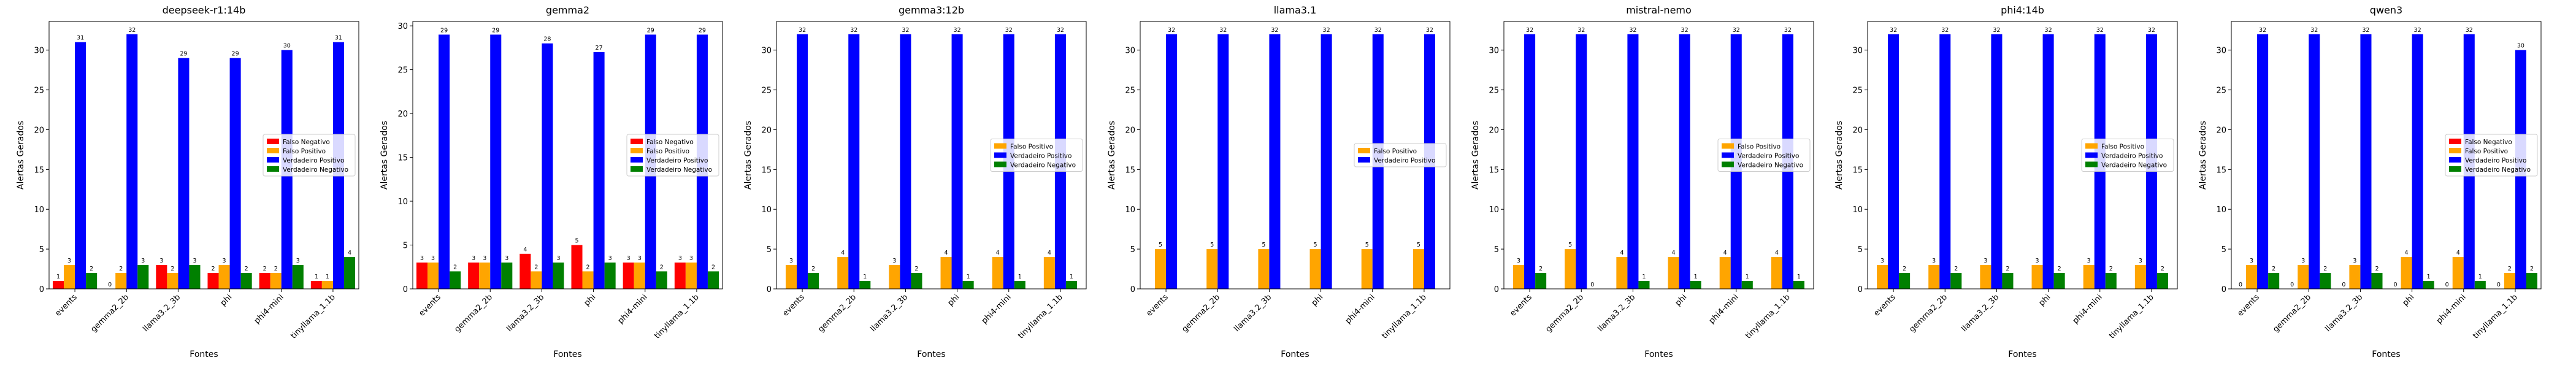  Describe the element at coordinates (2520, 46) in the screenshot. I see `data-label: 30` at that location.